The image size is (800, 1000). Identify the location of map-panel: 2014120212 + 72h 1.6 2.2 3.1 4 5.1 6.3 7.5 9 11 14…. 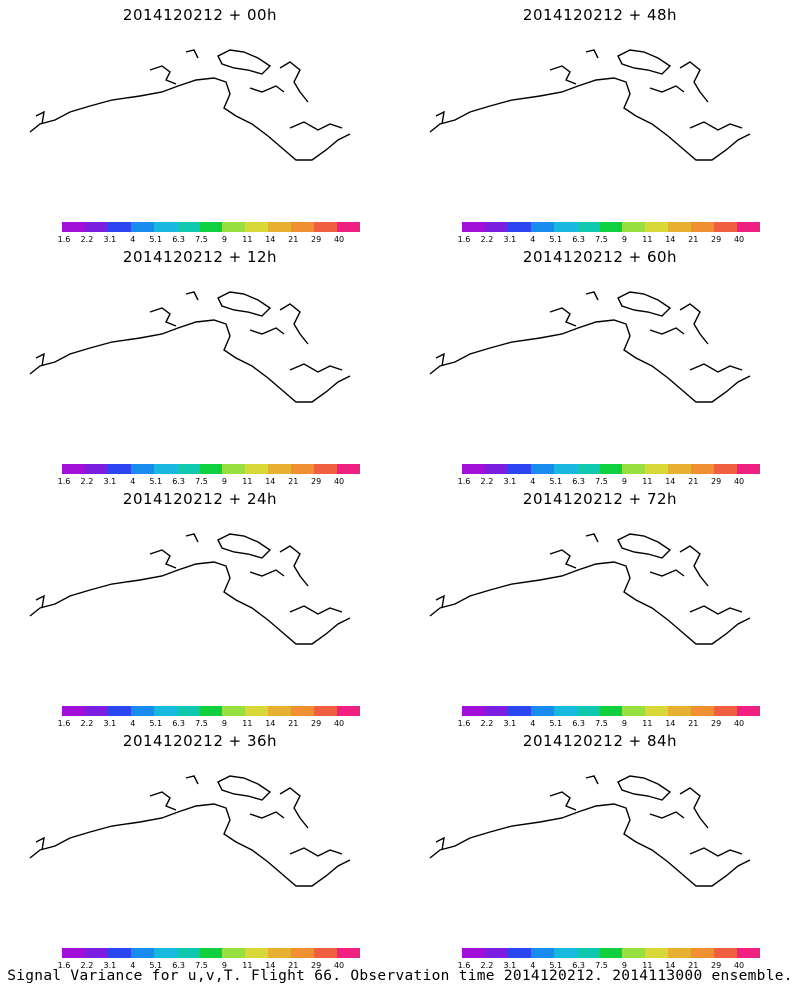
(600, 606).